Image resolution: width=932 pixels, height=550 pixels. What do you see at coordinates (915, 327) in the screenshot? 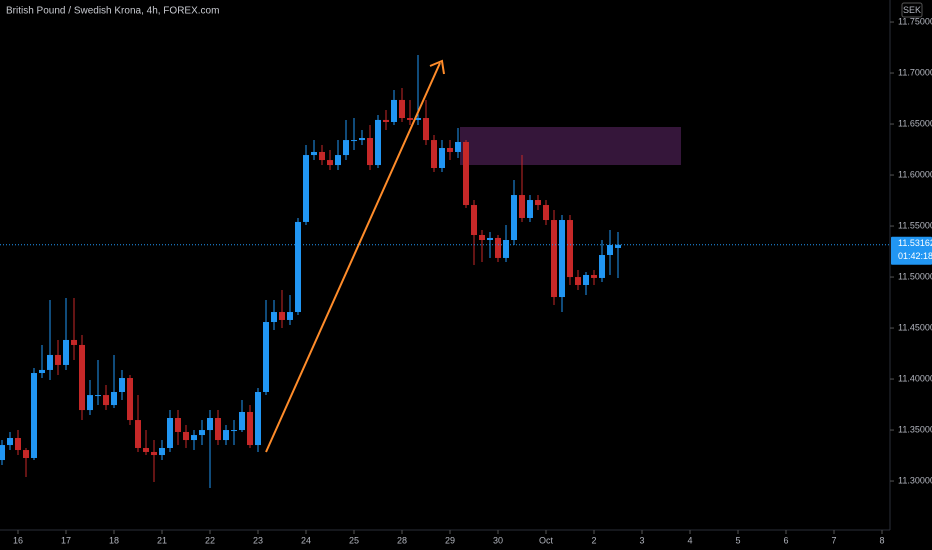
I see `y-tick-label: 11.45000` at bounding box center [915, 327].